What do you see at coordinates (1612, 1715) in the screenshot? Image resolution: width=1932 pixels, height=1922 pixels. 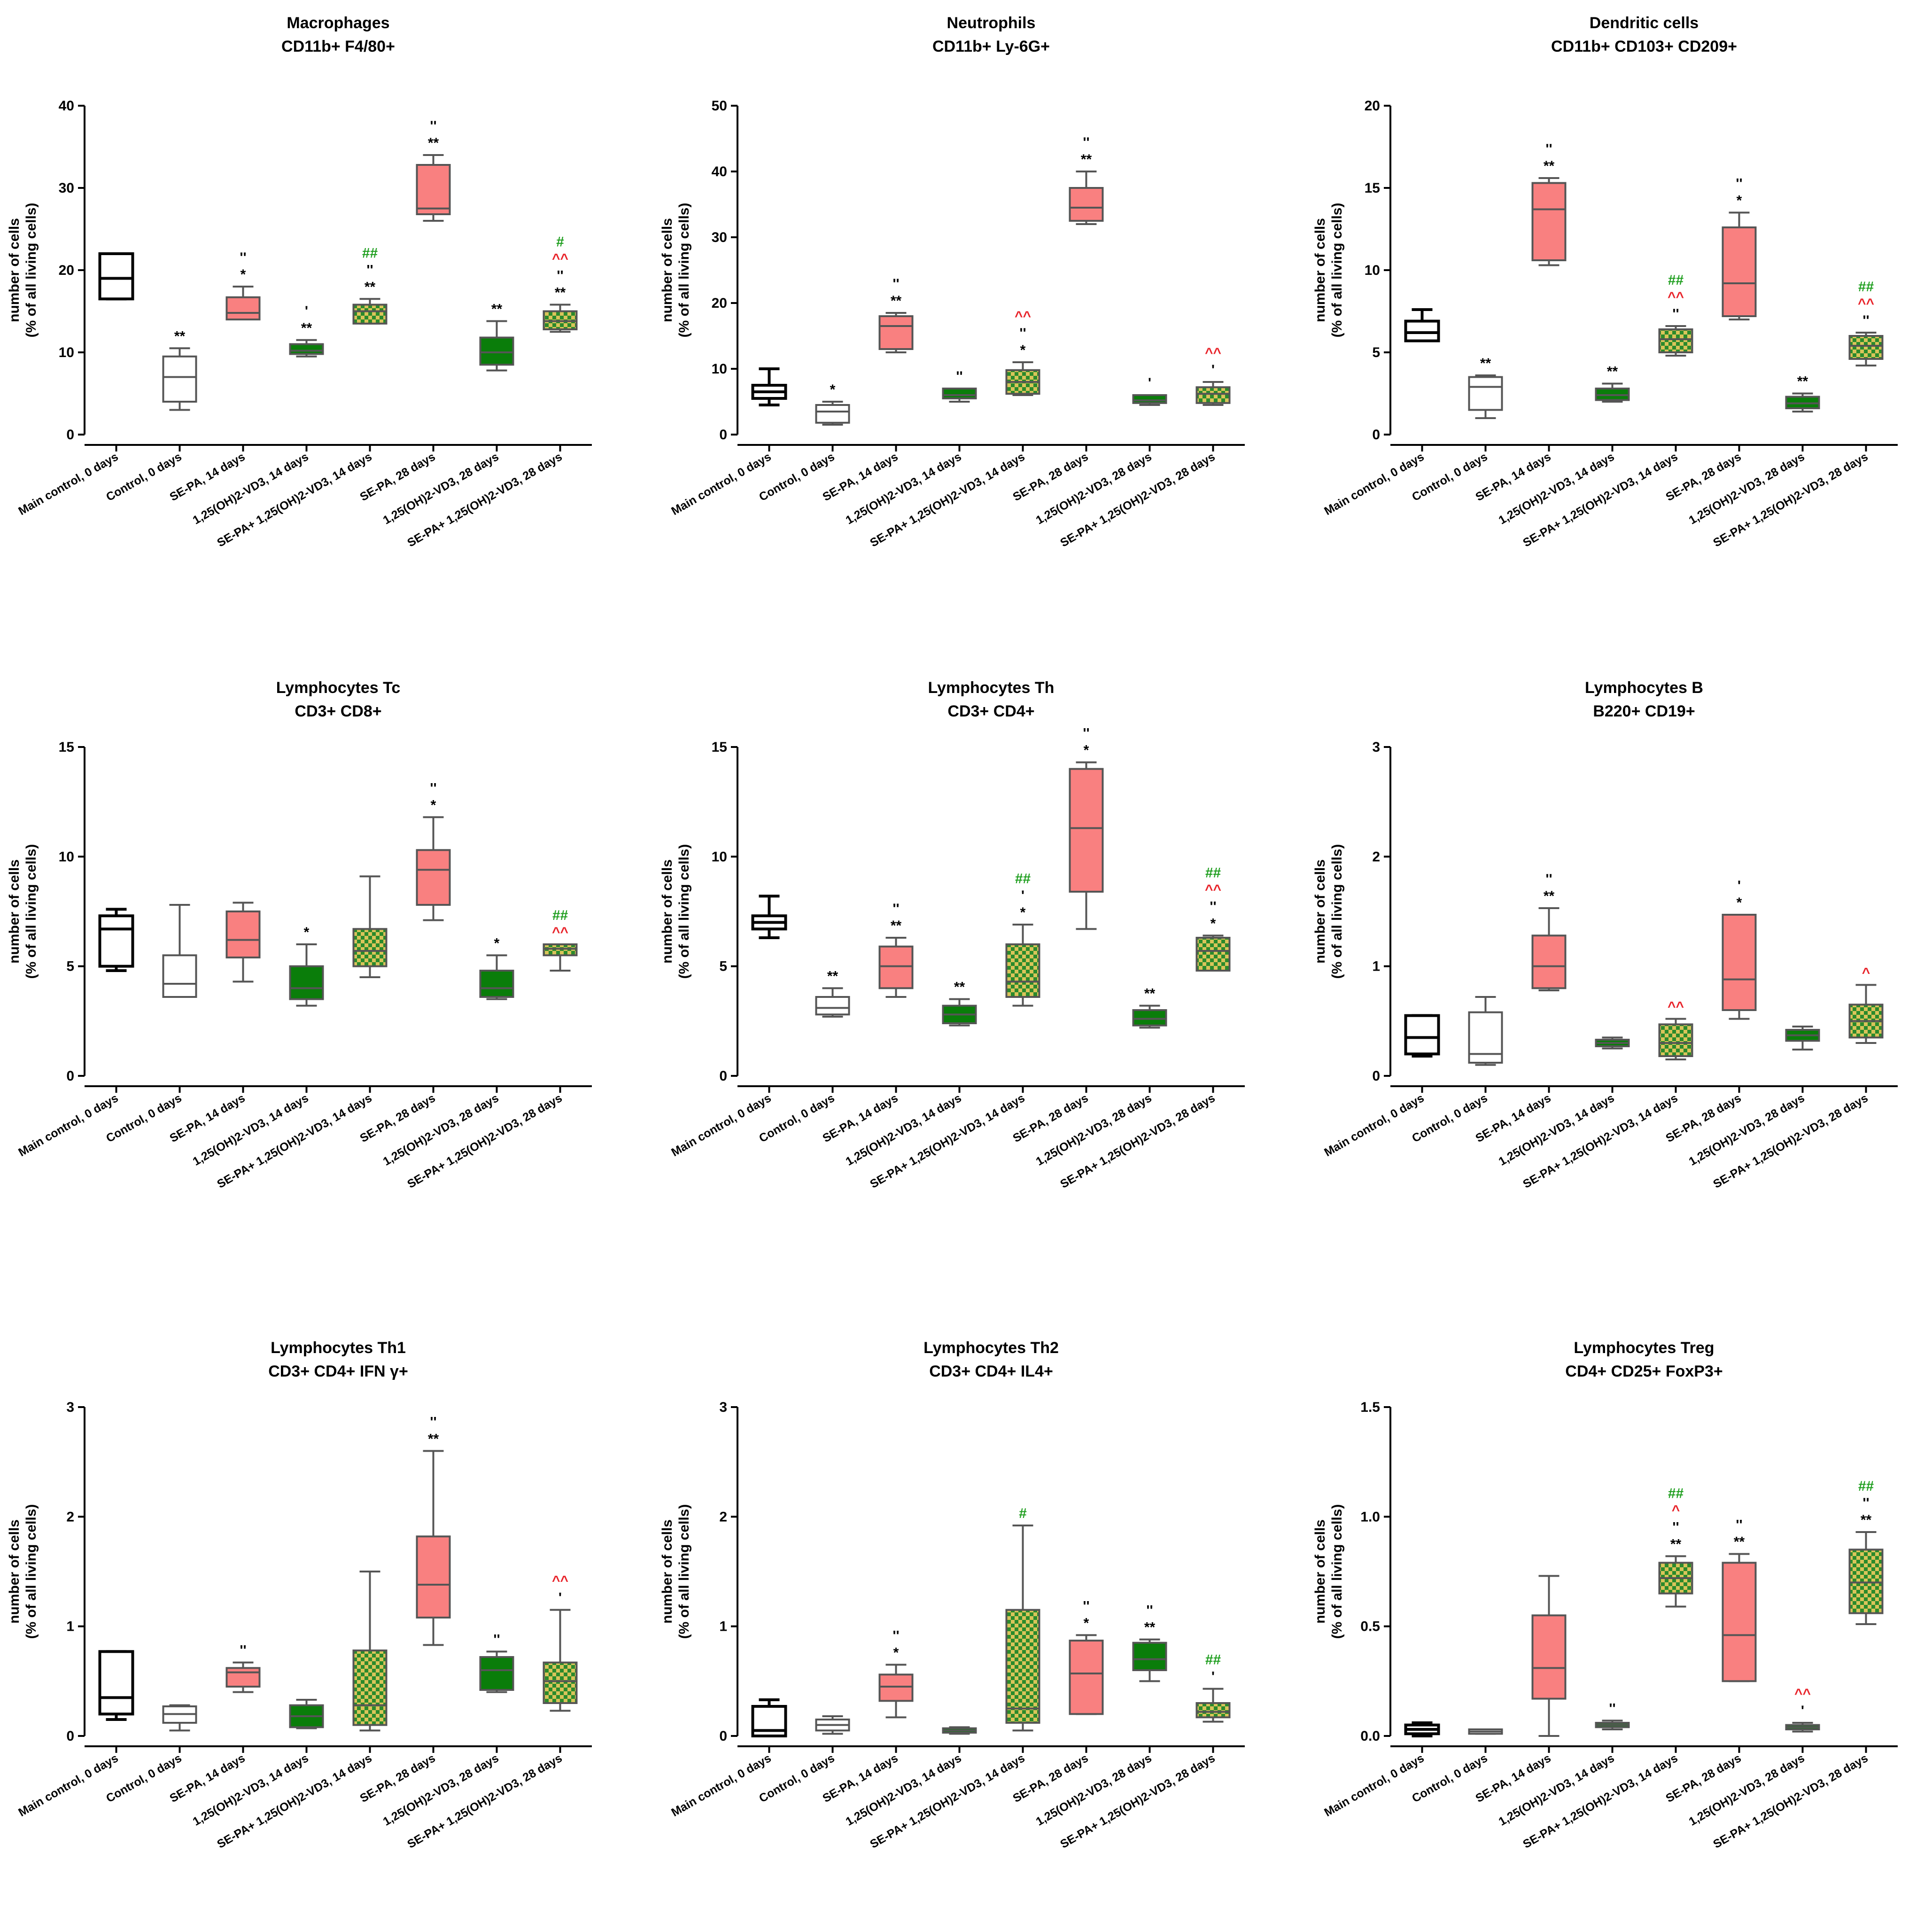 I see `box-4: ''` at bounding box center [1612, 1715].